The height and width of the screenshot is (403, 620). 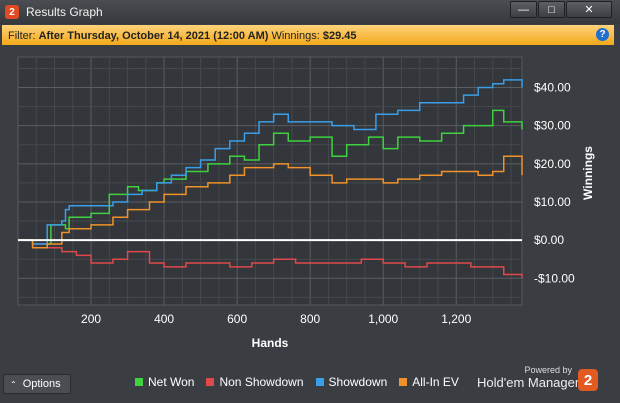 I want to click on x-tick-label: 200, so click(x=91, y=319).